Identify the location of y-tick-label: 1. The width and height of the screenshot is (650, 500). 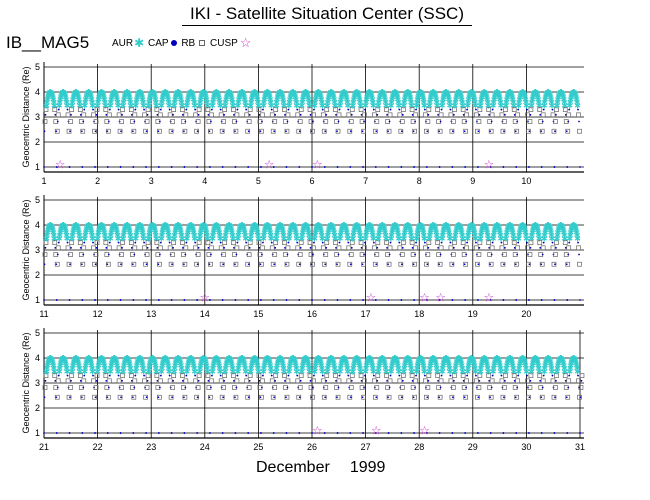
(37, 433).